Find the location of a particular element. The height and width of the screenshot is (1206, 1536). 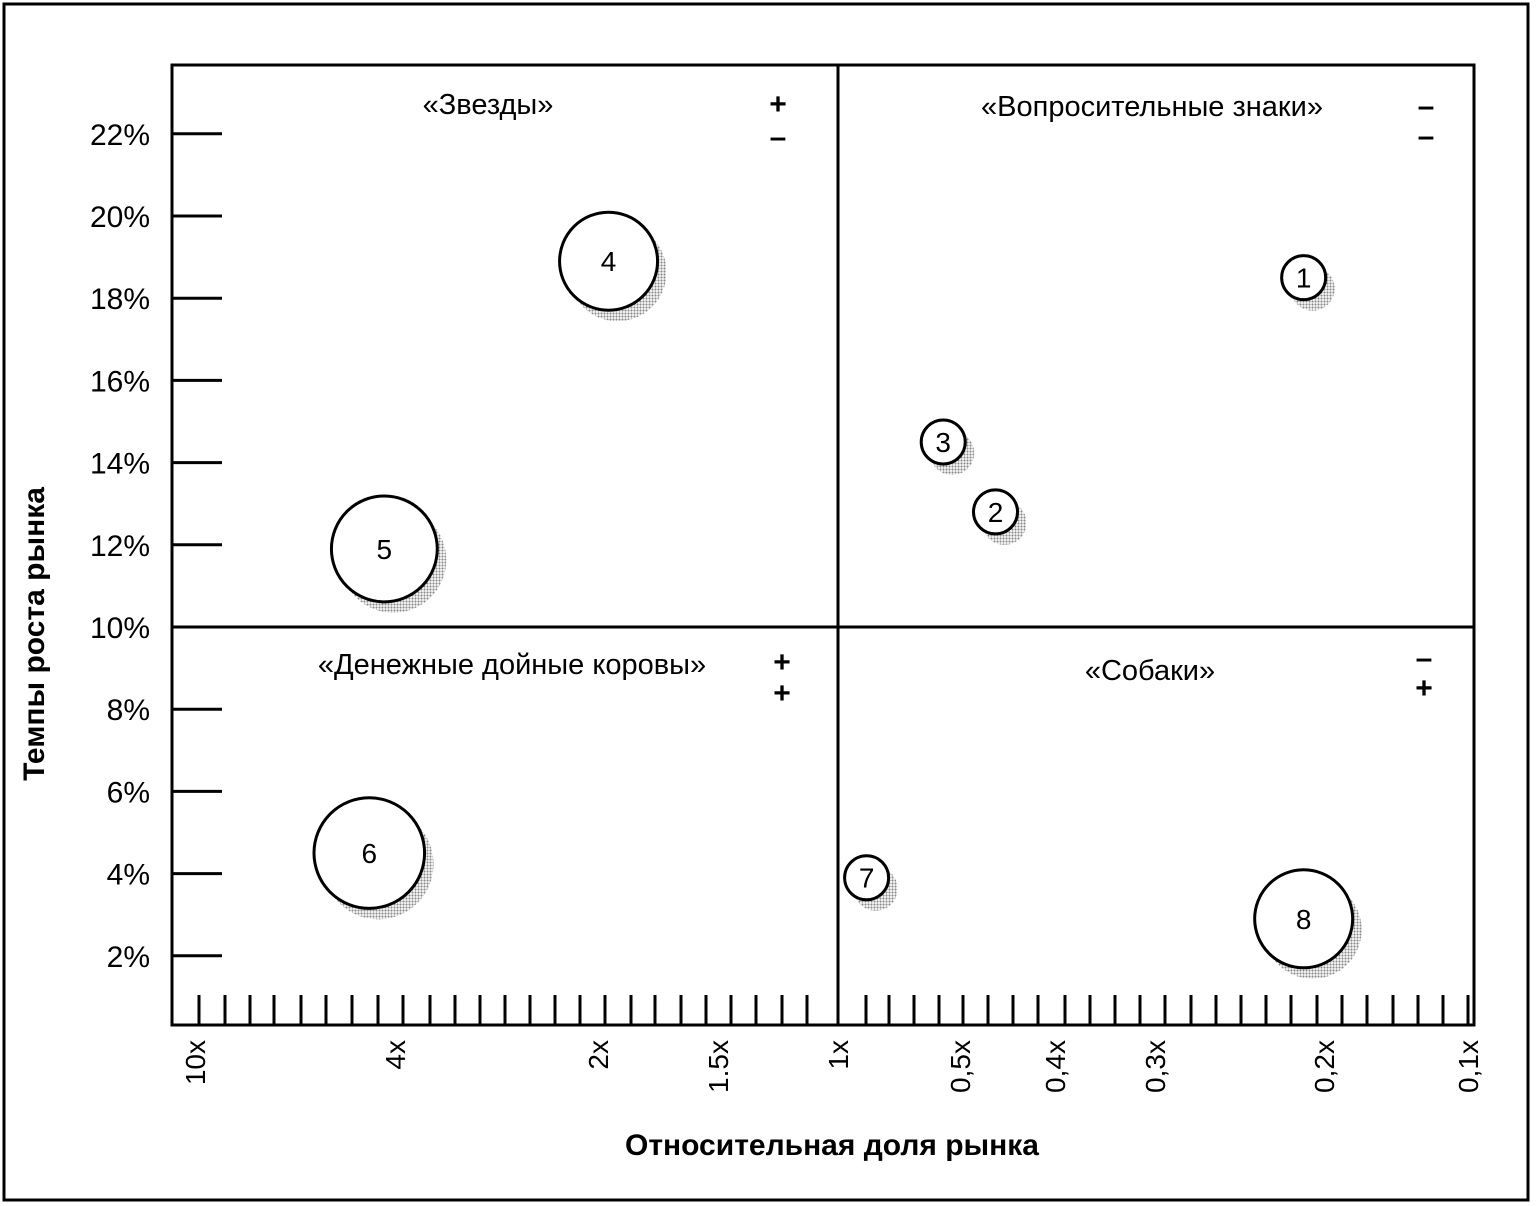

quadrant-sign-dogs-0: – is located at coordinates (1424, 658).